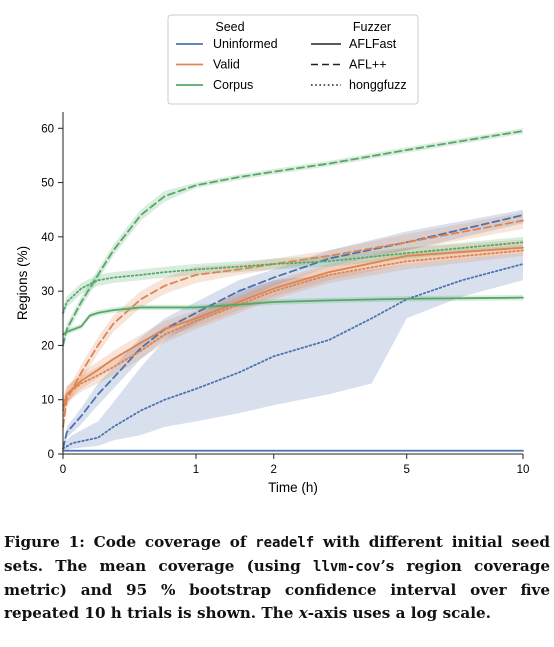 The image size is (554, 647). Describe the element at coordinates (373, 44) in the screenshot. I see `legend-label-aflfast: AFLFast` at that location.